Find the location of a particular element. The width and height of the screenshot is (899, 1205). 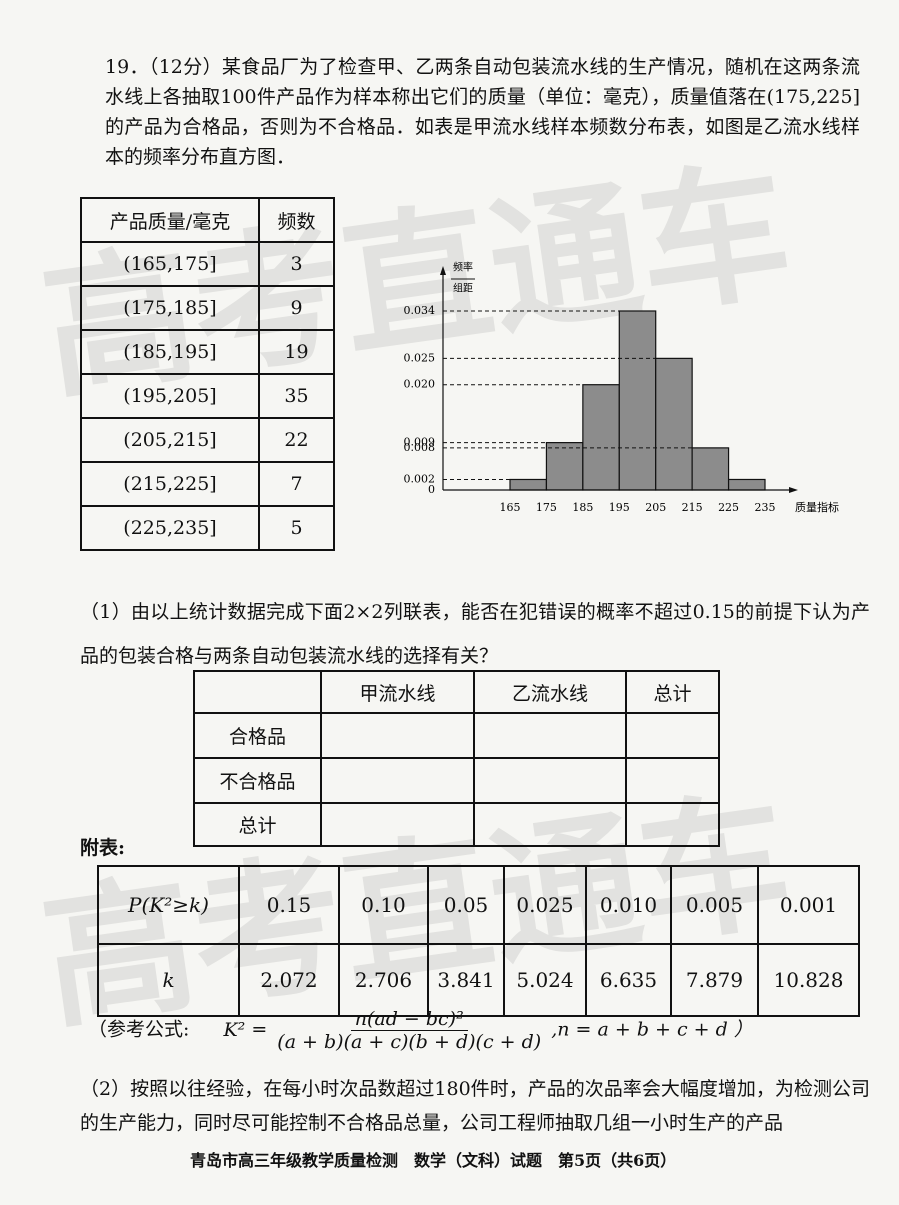

table-cell: 19 is located at coordinates (296, 352).